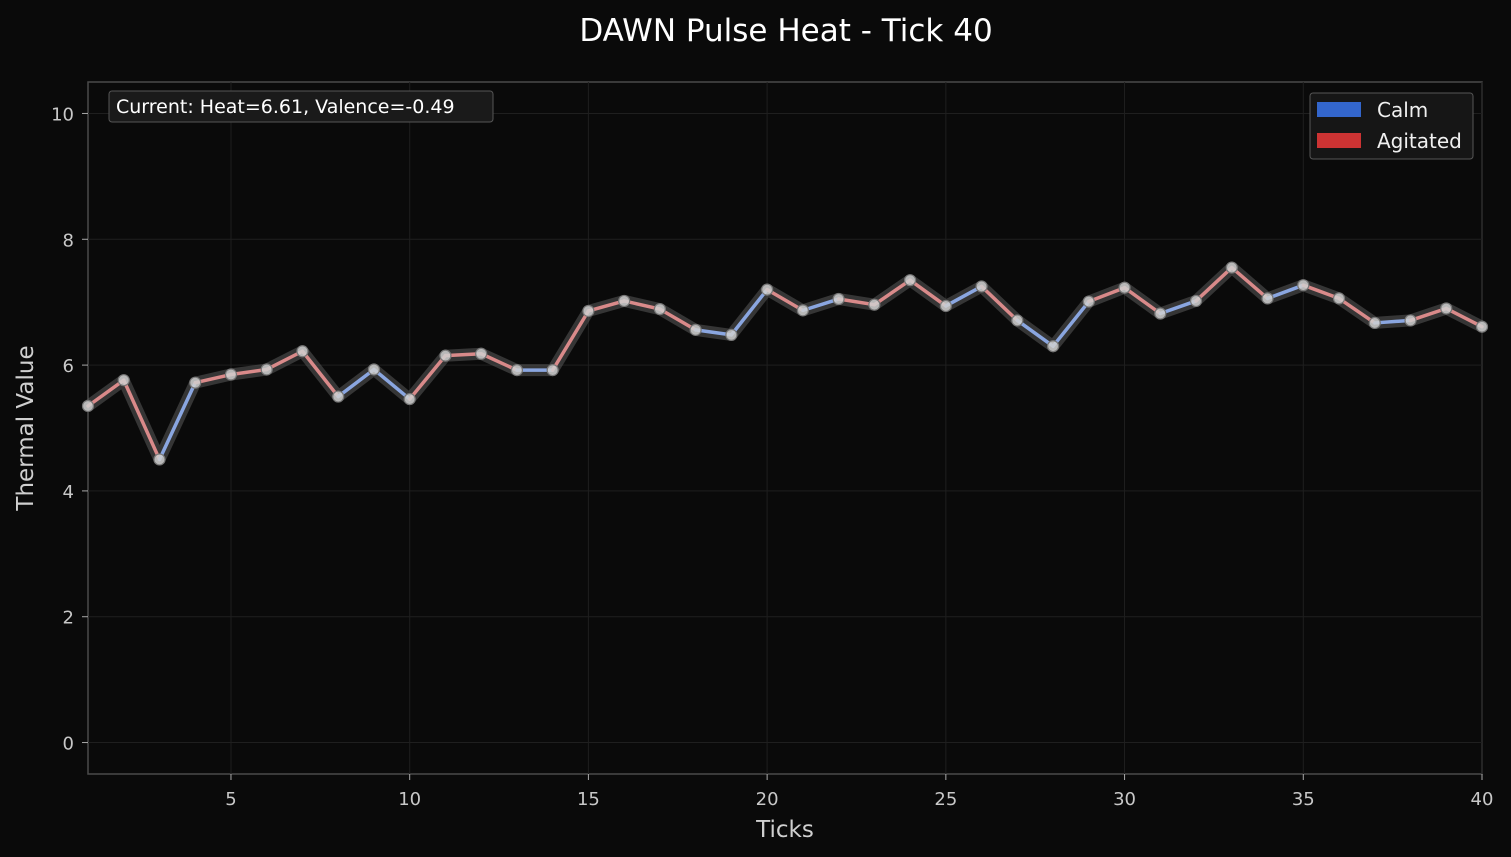  I want to click on x-tick-label: 10, so click(409, 799).